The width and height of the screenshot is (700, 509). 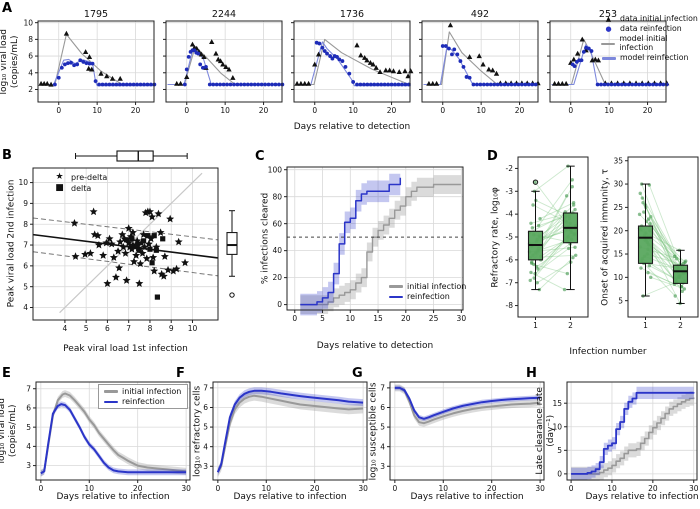 I want to click on panel-h-clearance-rate-chart: 0 10 20 30 0 5 10 15, so click(x=625, y=437).